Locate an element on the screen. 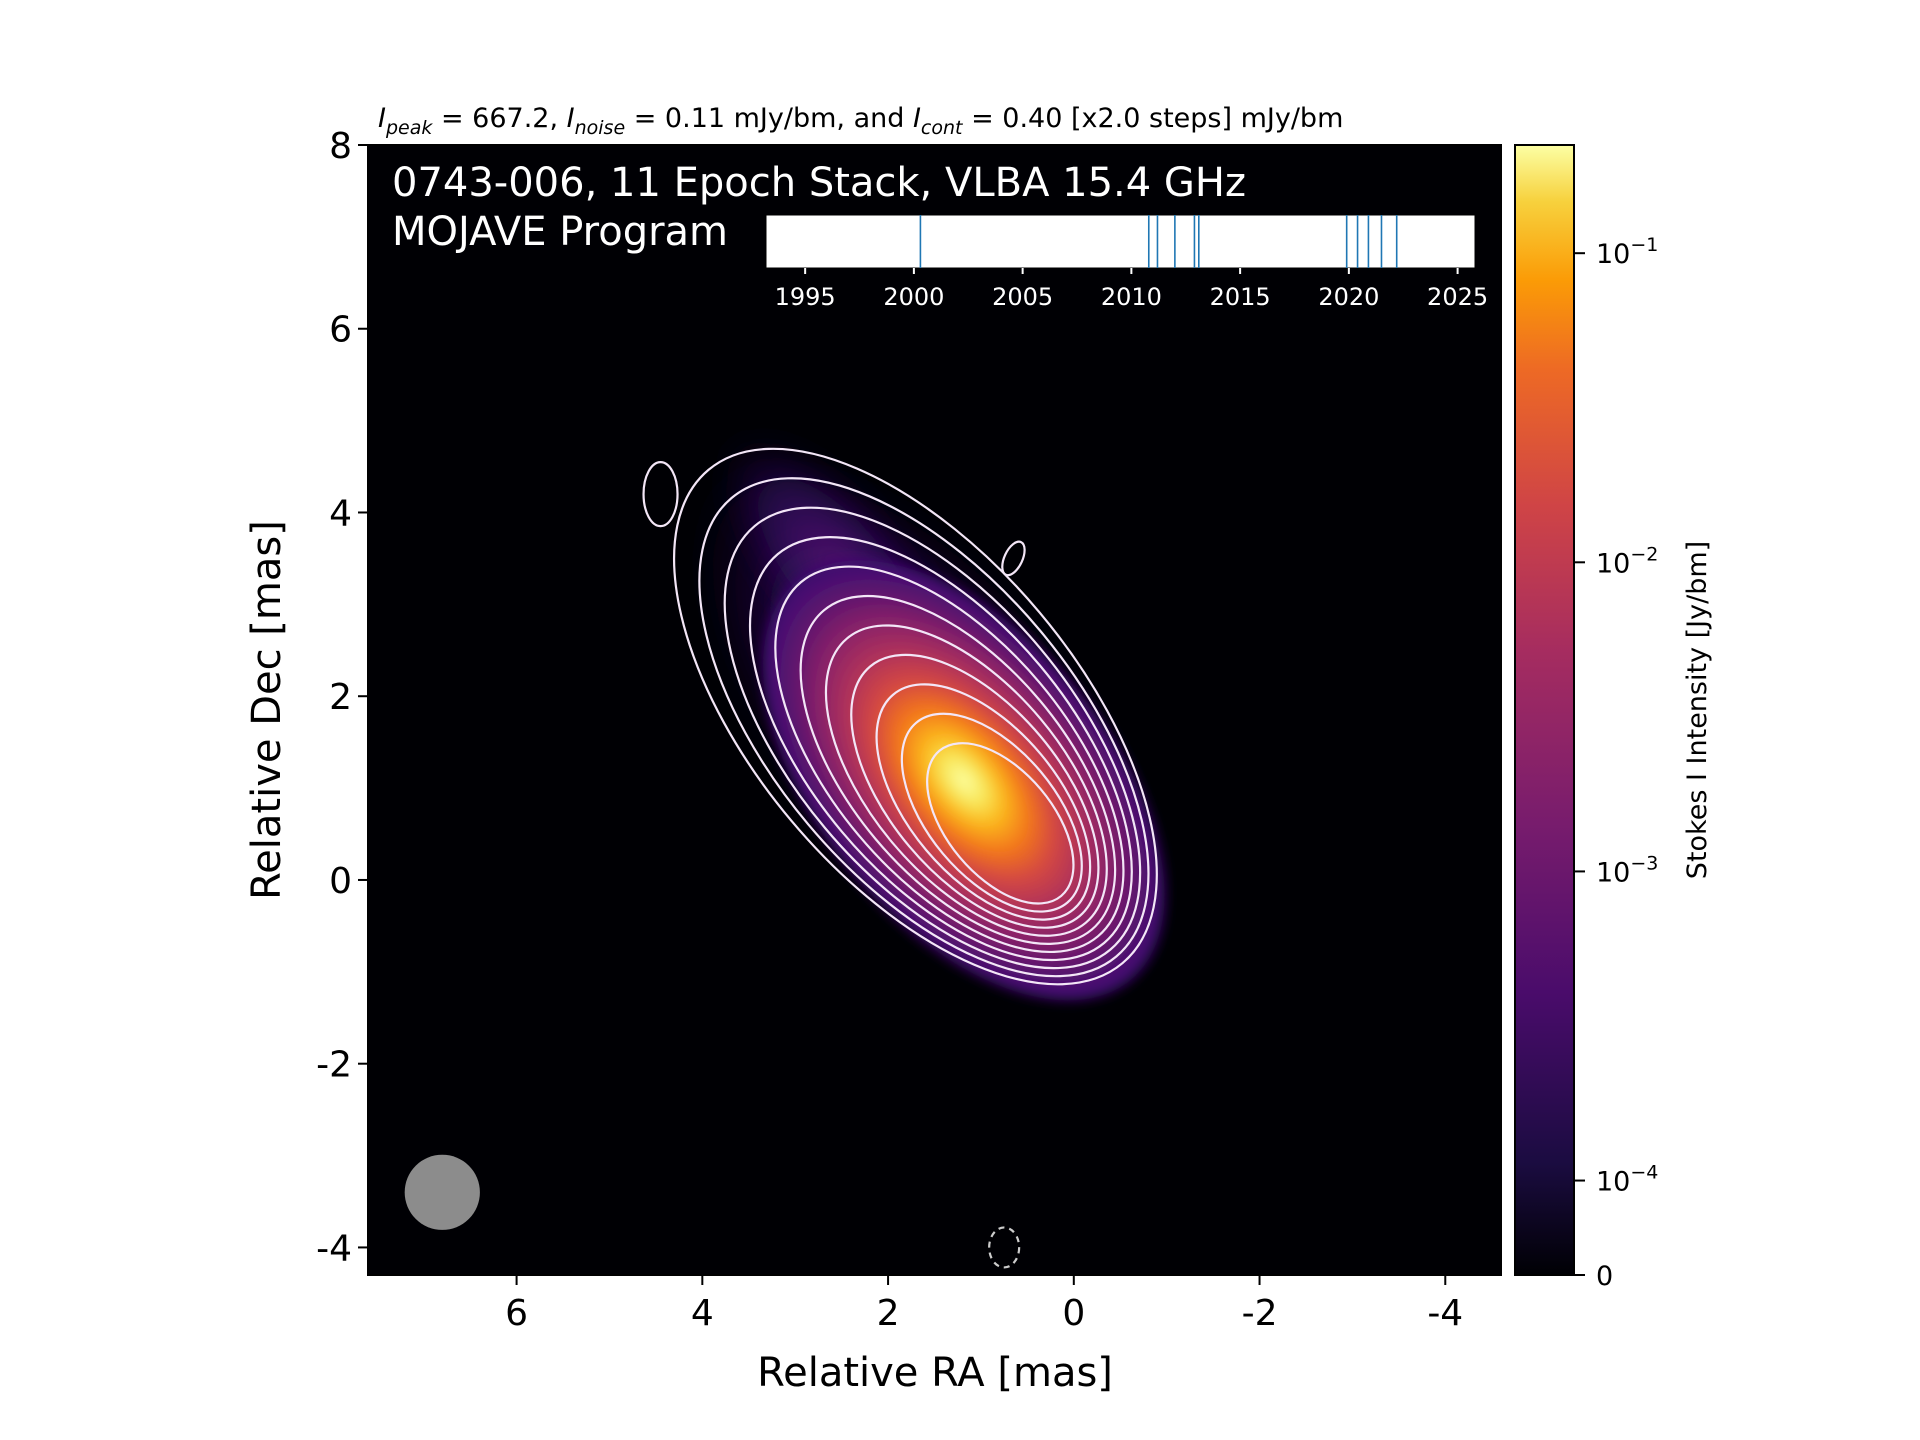 The height and width of the screenshot is (1440, 1920). timeline-tick-label: 1995 is located at coordinates (805, 297).